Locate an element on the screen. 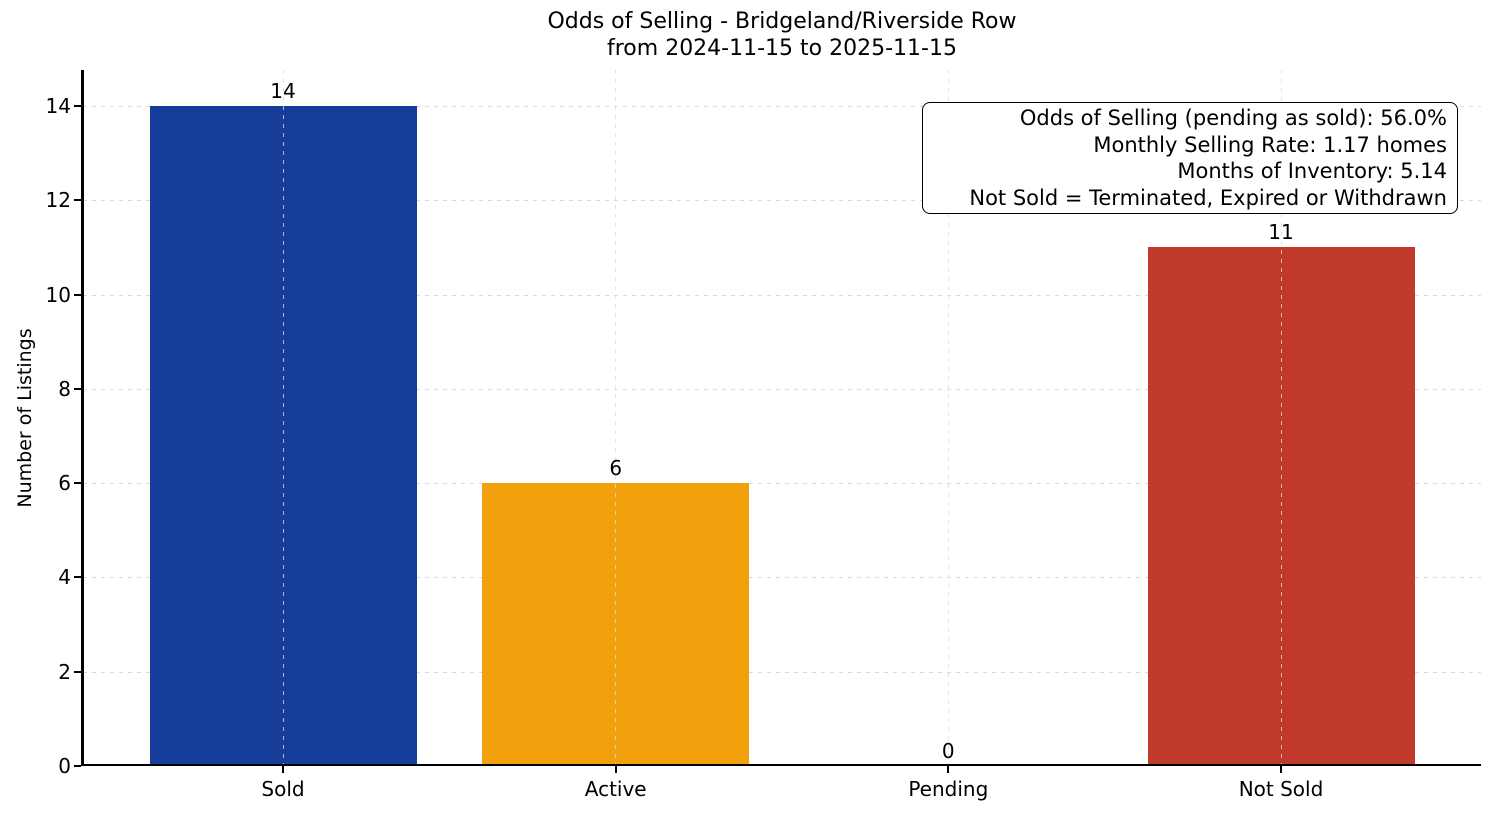 The height and width of the screenshot is (816, 1494). y-tick-label: 8 is located at coordinates (64, 388).